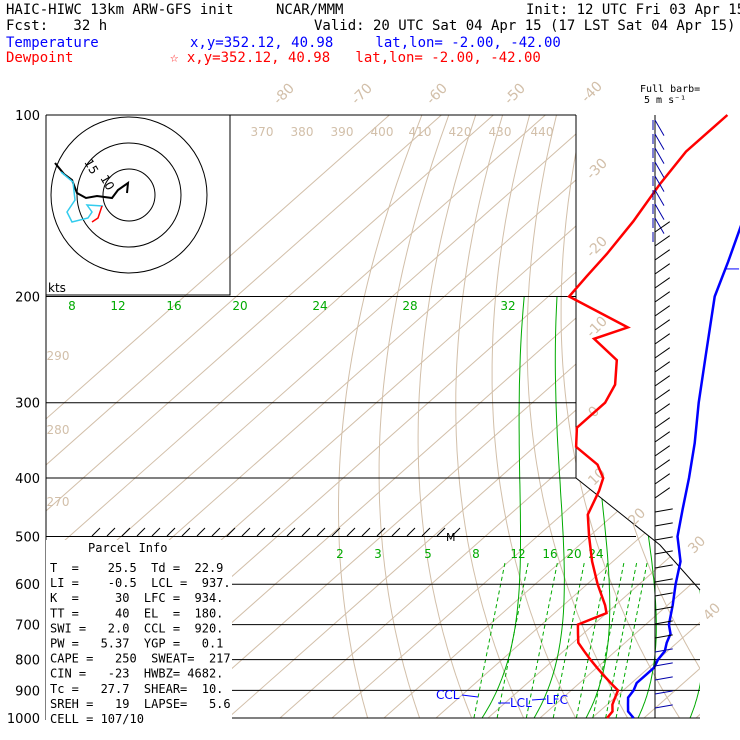 This screenshot has height=740, width=740. What do you see at coordinates (633, 10) in the screenshot?
I see `init-time: Init: 12 UTC Fri 03 Apr 15` at bounding box center [633, 10].